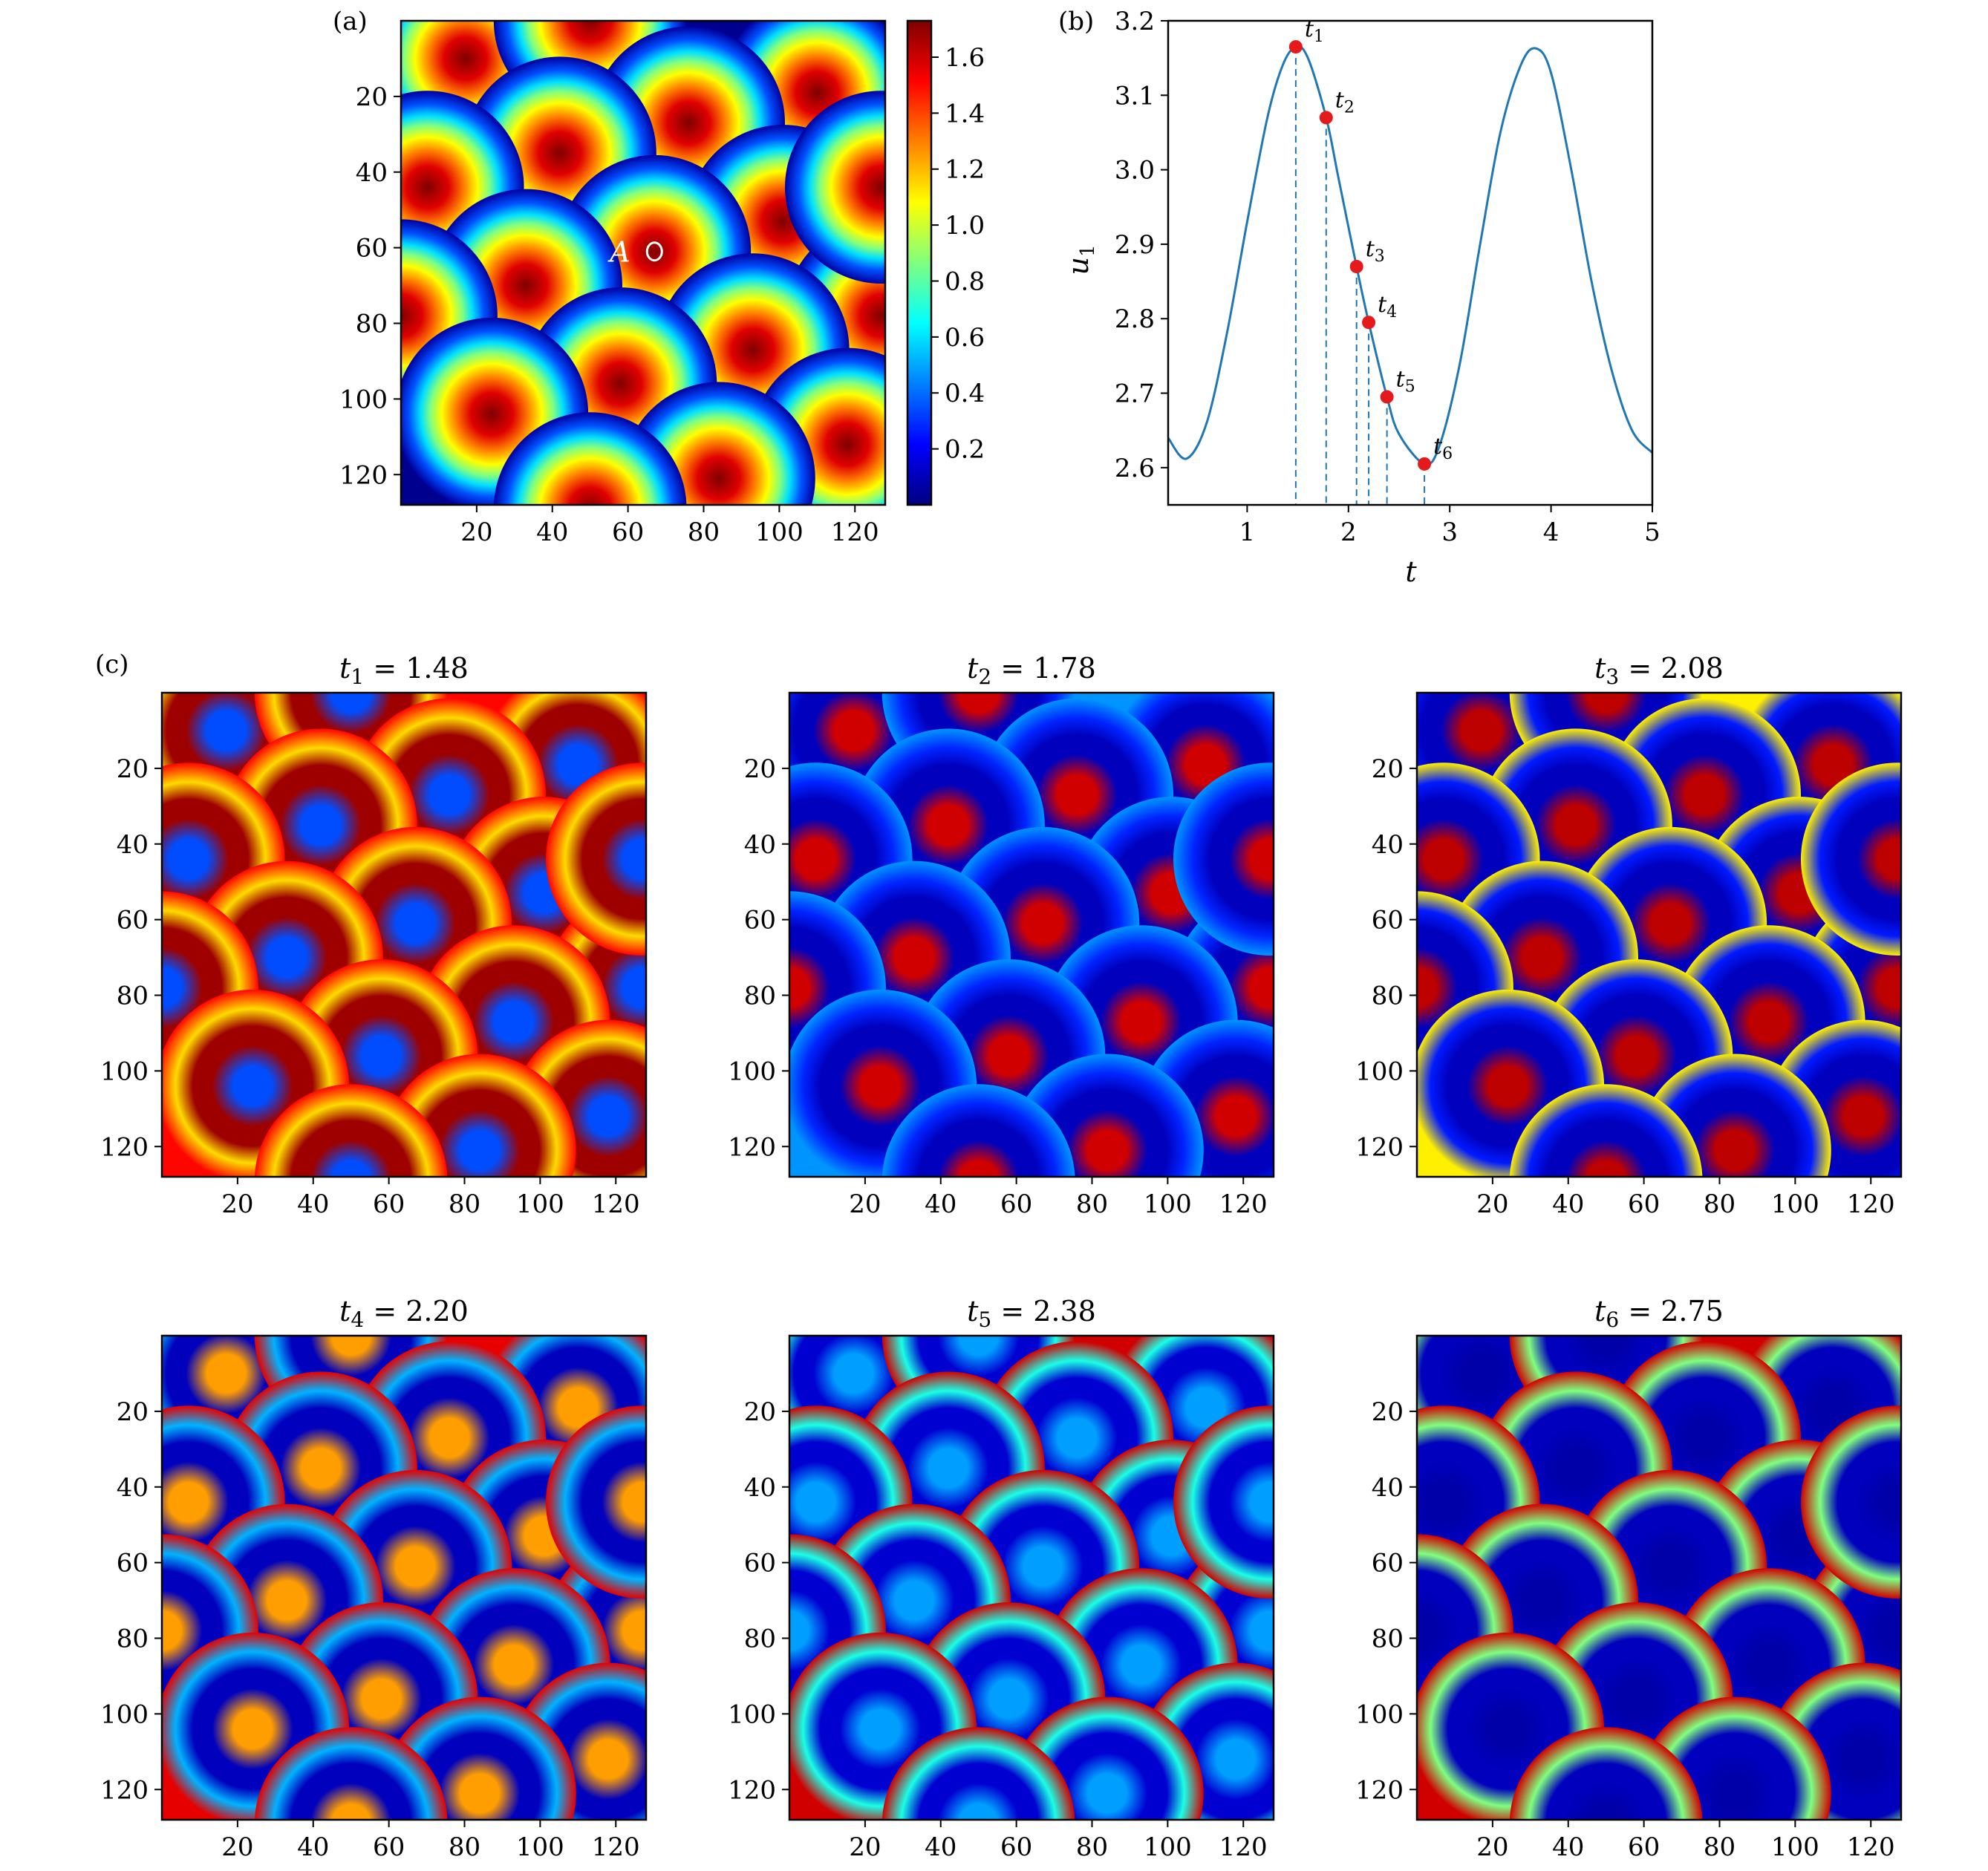 This screenshot has height=1871, width=1988. Describe the element at coordinates (404, 1578) in the screenshot. I see `snapshot-4-frame` at that location.